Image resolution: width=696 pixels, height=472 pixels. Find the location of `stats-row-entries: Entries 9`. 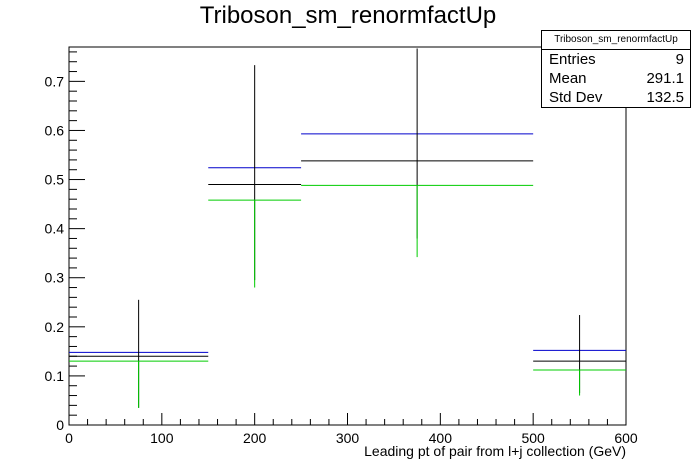

stats-row-entries: Entries 9 is located at coordinates (616, 59).